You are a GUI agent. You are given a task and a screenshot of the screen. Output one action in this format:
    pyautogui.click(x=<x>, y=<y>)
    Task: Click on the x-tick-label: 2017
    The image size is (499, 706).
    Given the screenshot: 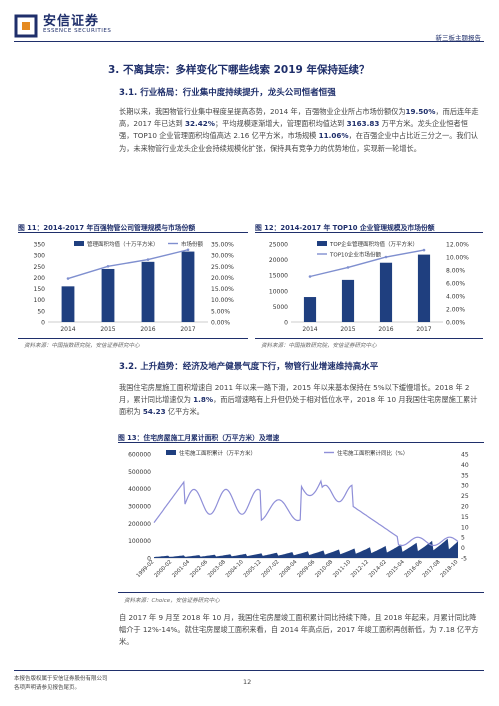 What is the action you would take?
    pyautogui.click(x=187, y=329)
    